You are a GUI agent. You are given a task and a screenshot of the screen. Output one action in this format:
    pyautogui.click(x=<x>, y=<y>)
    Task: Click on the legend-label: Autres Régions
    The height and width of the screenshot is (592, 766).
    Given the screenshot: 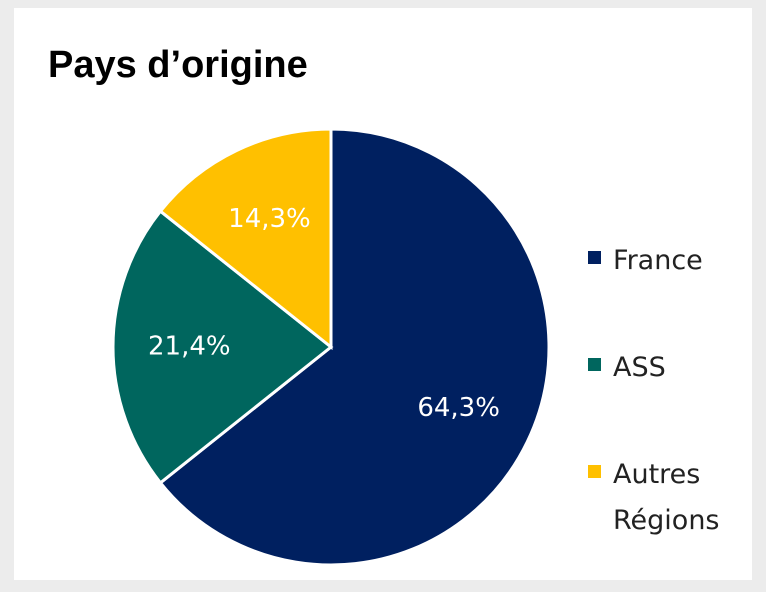 What is the action you would take?
    pyautogui.click(x=666, y=497)
    